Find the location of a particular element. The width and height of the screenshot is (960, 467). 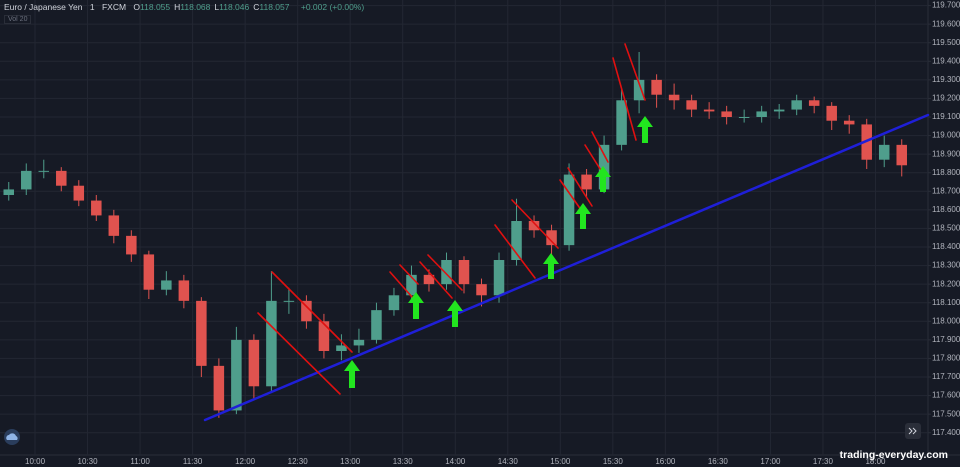

y-tick-label: 119.200 is located at coordinates (946, 98).